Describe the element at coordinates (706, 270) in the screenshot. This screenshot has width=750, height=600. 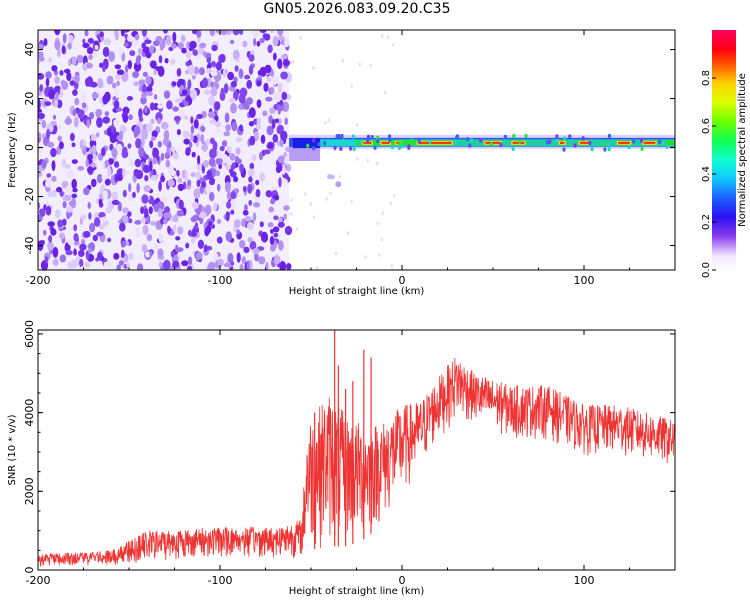
I see `colorbar-tick-label: 0.0` at that location.